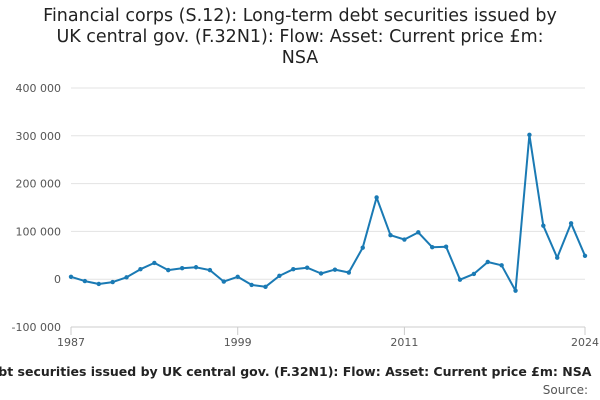  I want to click on x-tick-label: 2011, so click(404, 342).